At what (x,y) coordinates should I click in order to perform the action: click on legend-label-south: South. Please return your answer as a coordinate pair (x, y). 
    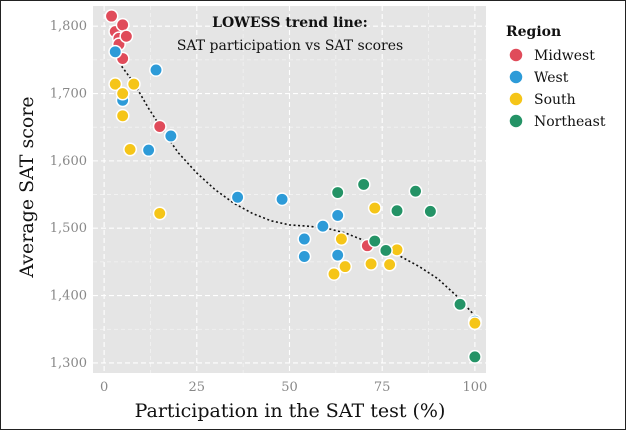
    Looking at the image, I should click on (555, 100).